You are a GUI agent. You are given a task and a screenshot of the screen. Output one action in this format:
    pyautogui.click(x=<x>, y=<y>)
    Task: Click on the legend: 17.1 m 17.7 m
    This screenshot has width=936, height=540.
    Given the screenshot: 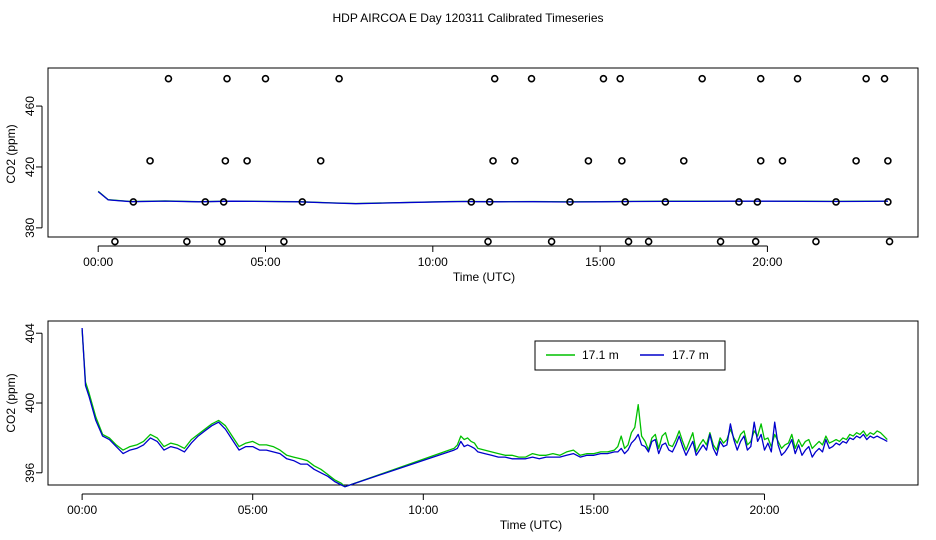 What is the action you would take?
    pyautogui.click(x=630, y=355)
    